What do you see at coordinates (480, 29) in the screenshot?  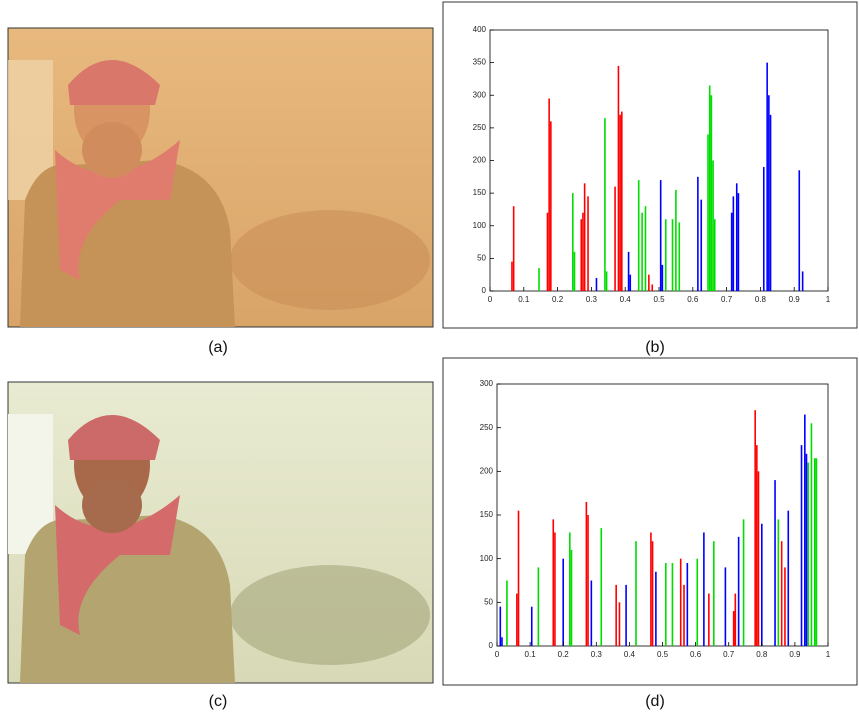 I see `y-tick-label: 400` at bounding box center [480, 29].